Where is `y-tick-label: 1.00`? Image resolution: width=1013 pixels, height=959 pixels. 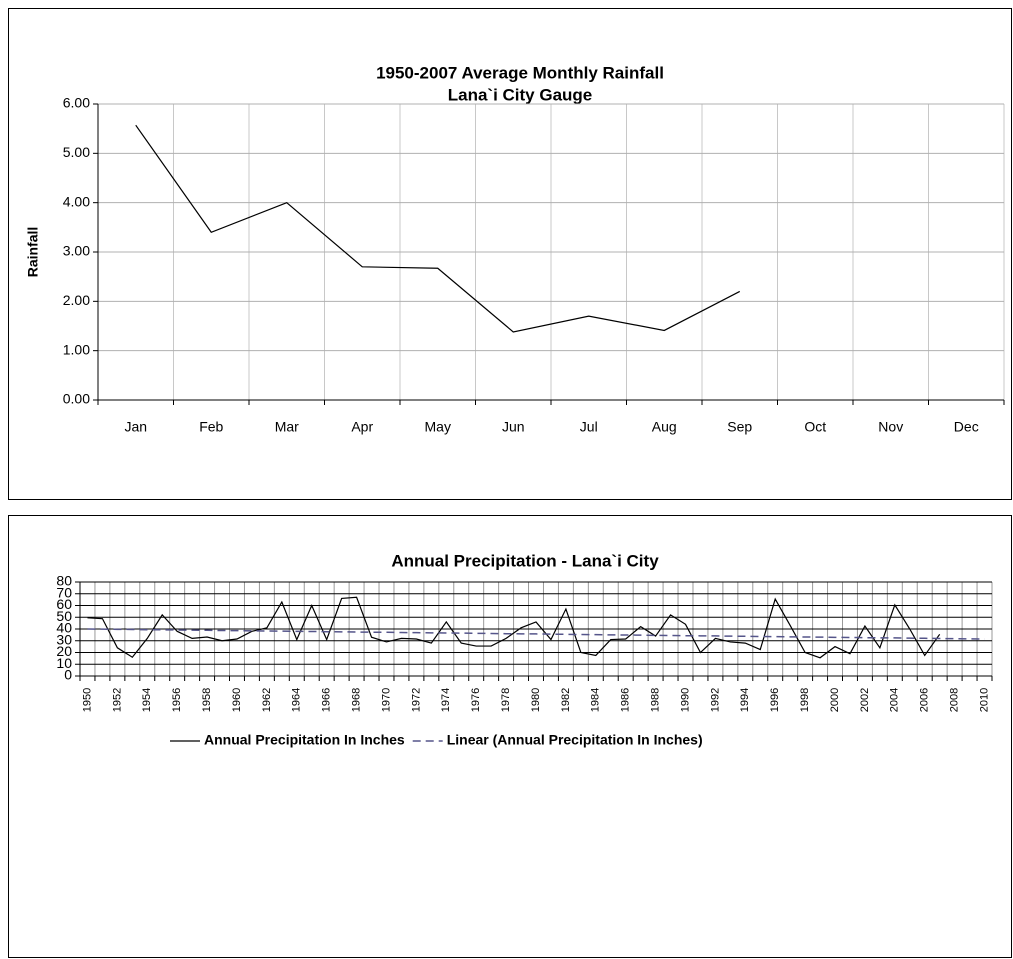
y-tick-label: 1.00 is located at coordinates (76, 349).